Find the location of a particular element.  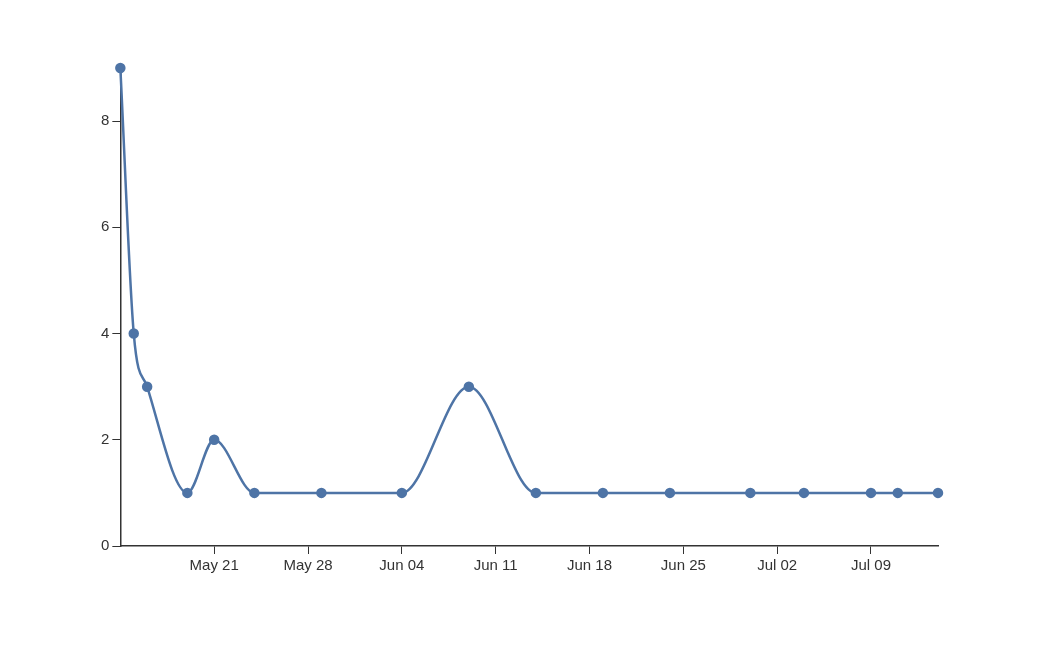

x-tick-label: Jun 04 is located at coordinates (402, 565).